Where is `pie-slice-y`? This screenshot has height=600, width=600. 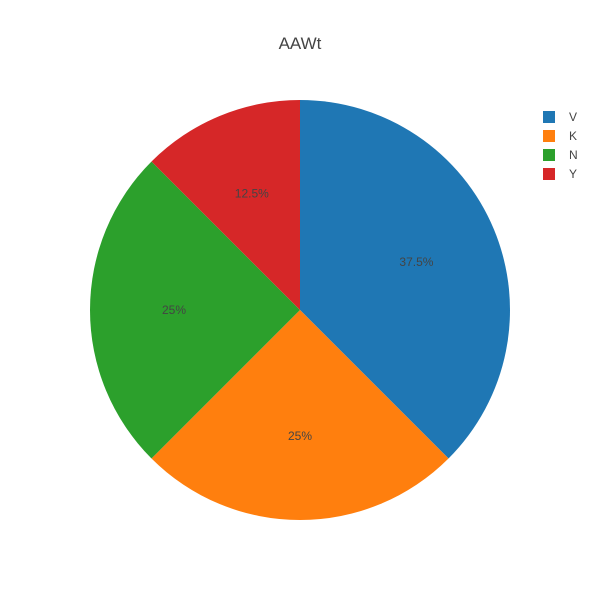
pie-slice-y is located at coordinates (225, 205).